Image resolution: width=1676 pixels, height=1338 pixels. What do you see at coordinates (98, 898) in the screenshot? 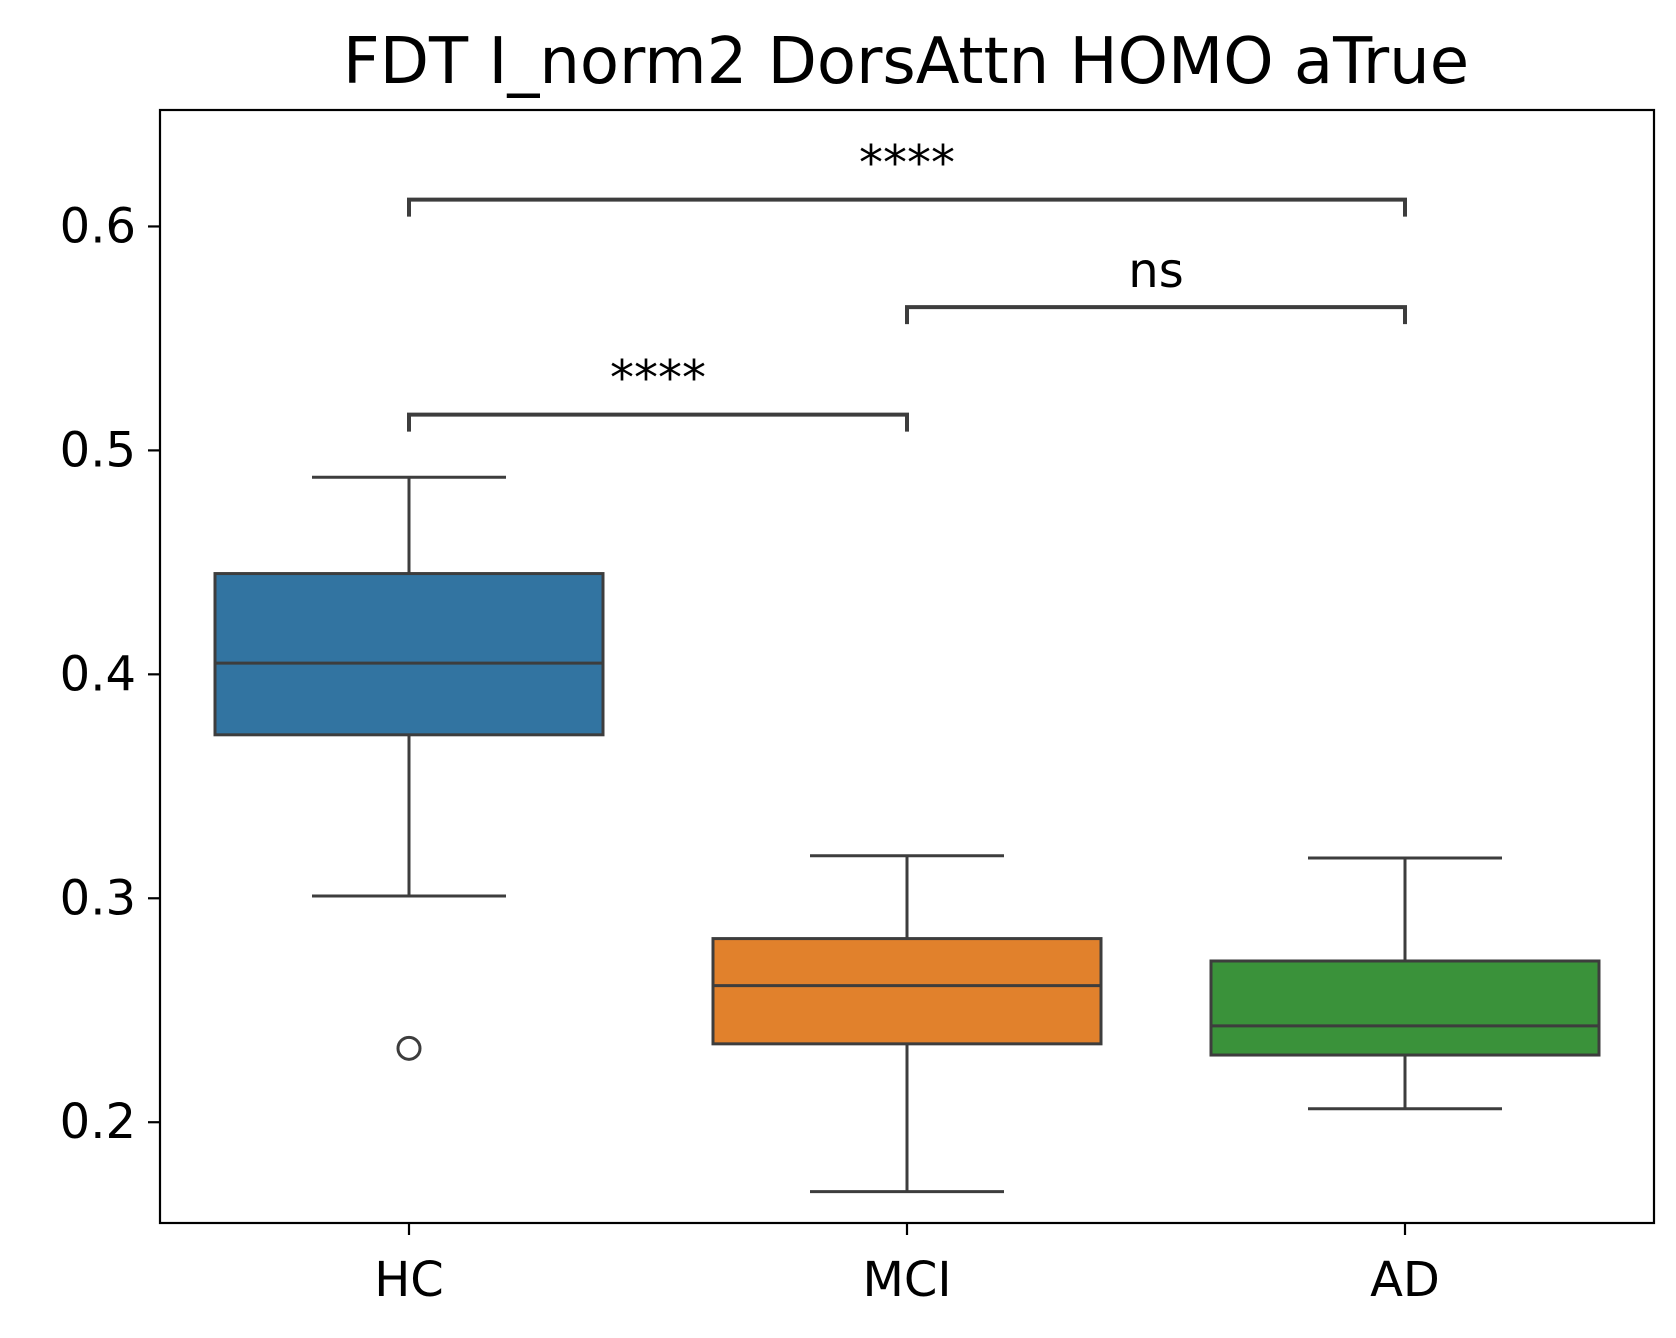
I see `y-tick-label: 0.3` at bounding box center [98, 898].